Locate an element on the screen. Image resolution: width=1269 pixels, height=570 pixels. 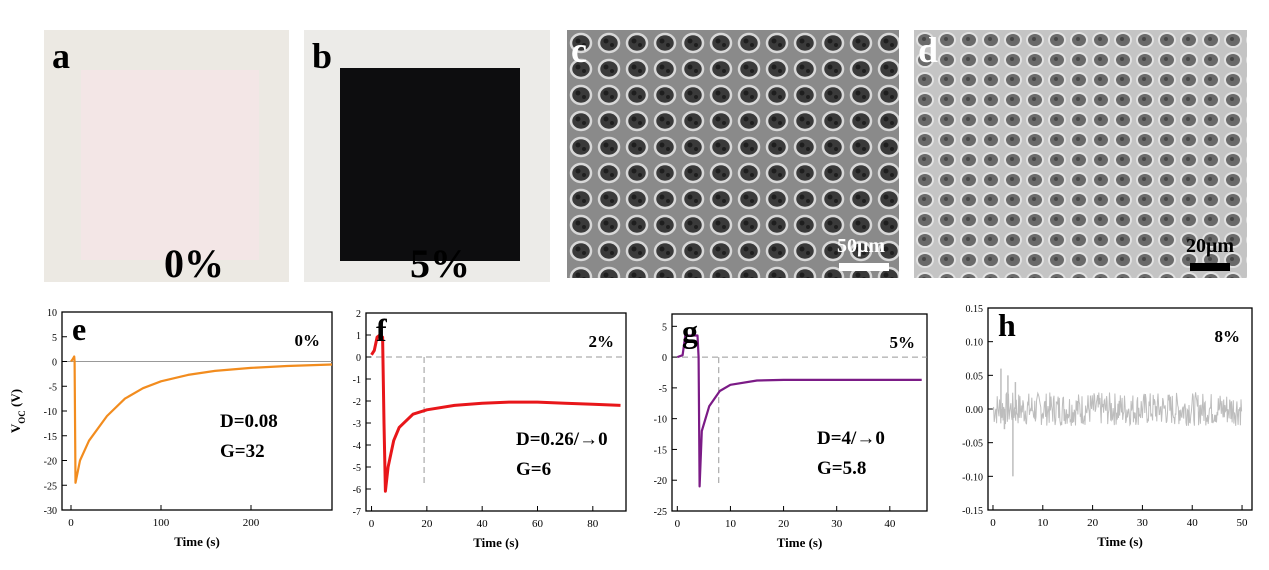
y-tick-label: -30 is located at coordinates (50, 511).